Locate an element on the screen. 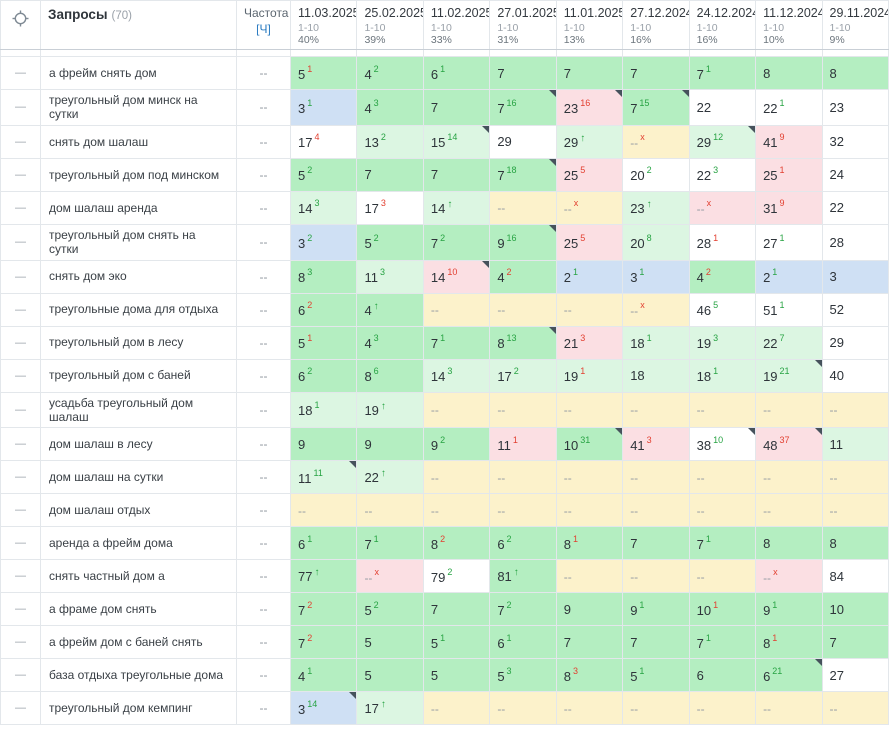 This screenshot has height=729, width=889. position-cell: 22 7 is located at coordinates (789, 342).